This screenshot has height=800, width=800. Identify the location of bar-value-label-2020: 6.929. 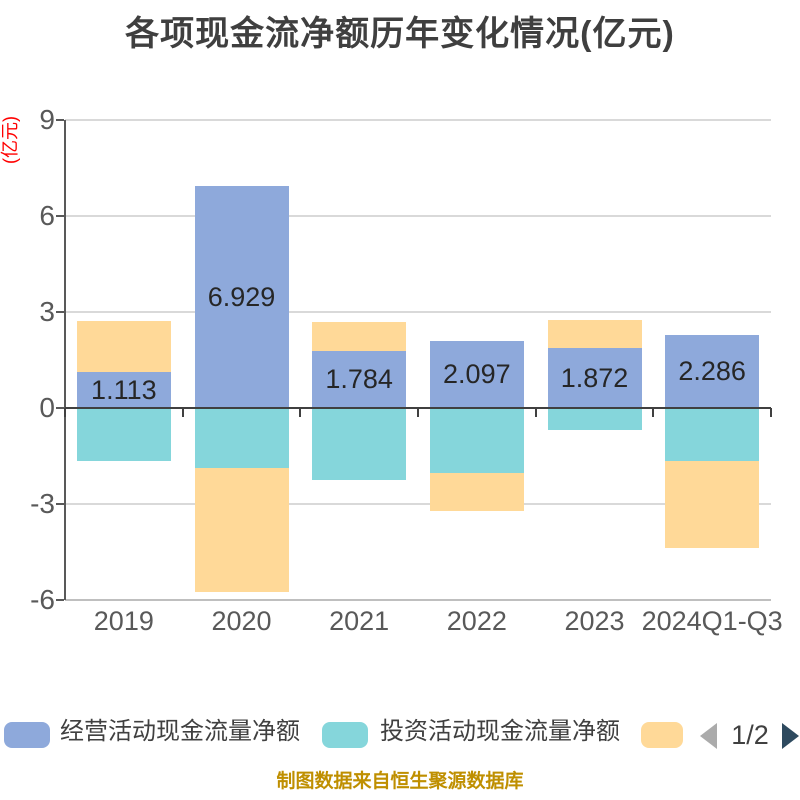
(241, 297).